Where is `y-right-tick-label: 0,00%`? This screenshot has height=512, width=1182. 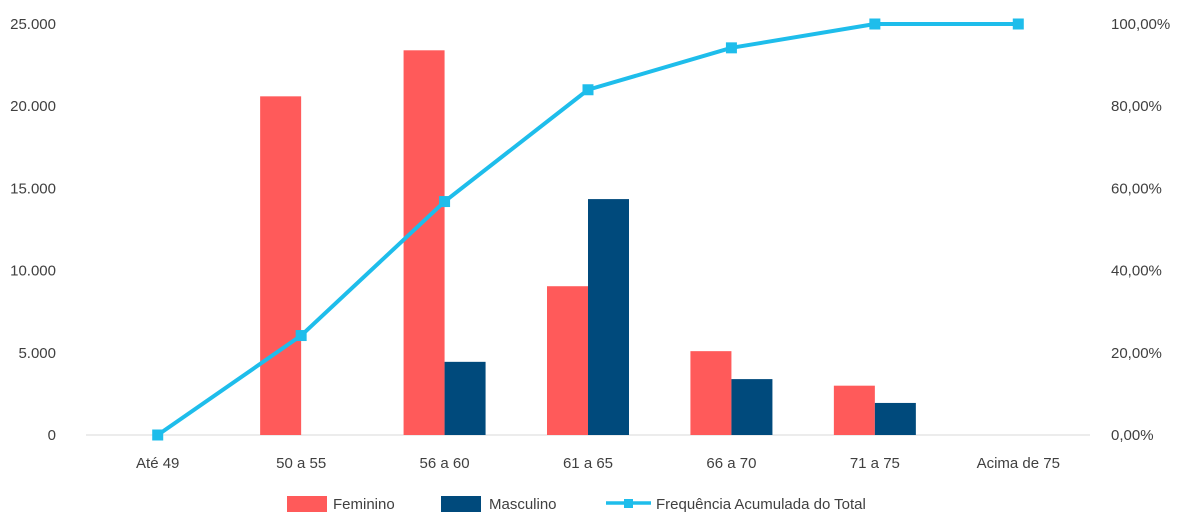 y-right-tick-label: 0,00% is located at coordinates (1132, 435).